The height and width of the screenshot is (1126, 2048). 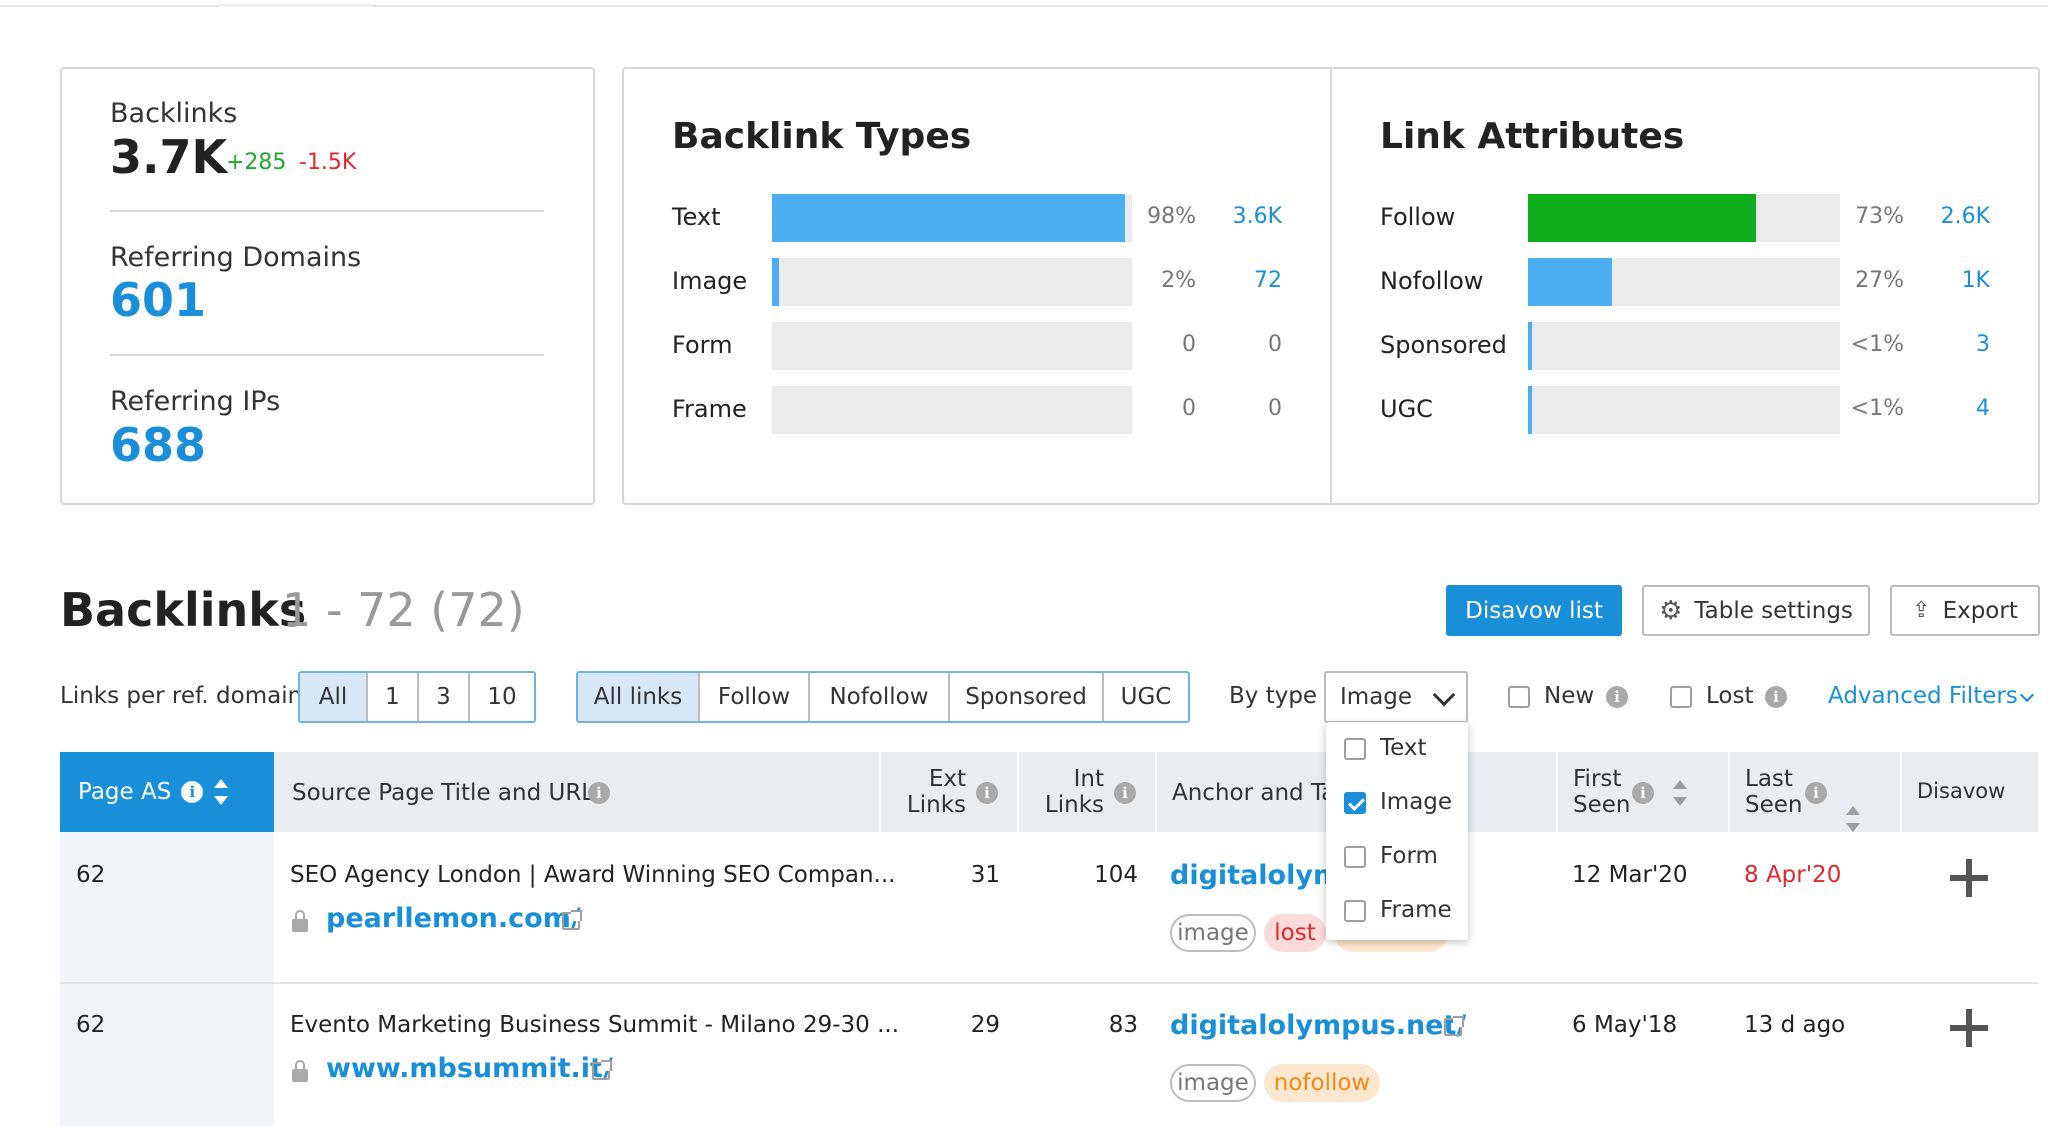 I want to click on link-attribute-count: 3, so click(x=1983, y=344).